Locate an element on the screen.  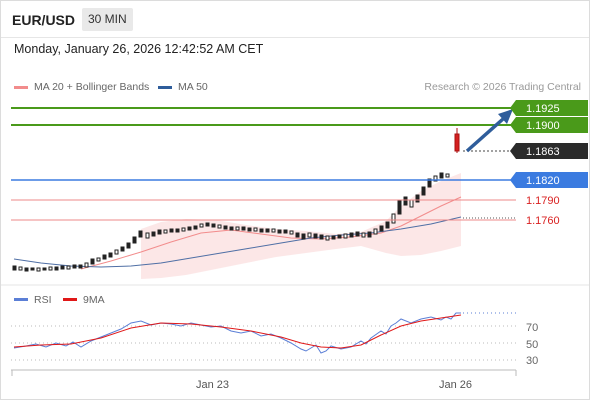
arrow-head-icon is located at coordinates (505, 116).